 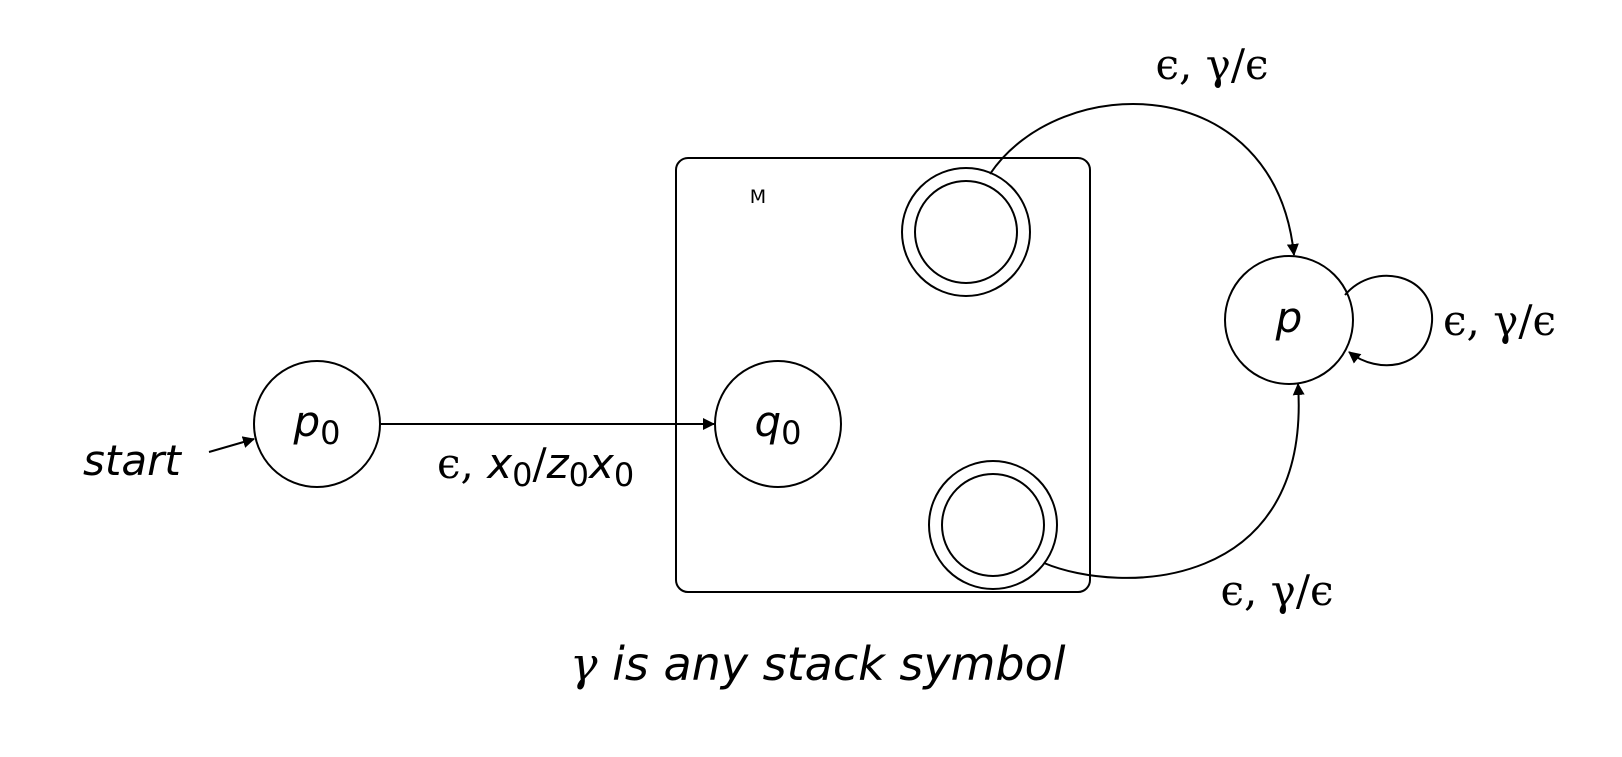 I want to click on transition-accept-top-p, so click(x=1144, y=179).